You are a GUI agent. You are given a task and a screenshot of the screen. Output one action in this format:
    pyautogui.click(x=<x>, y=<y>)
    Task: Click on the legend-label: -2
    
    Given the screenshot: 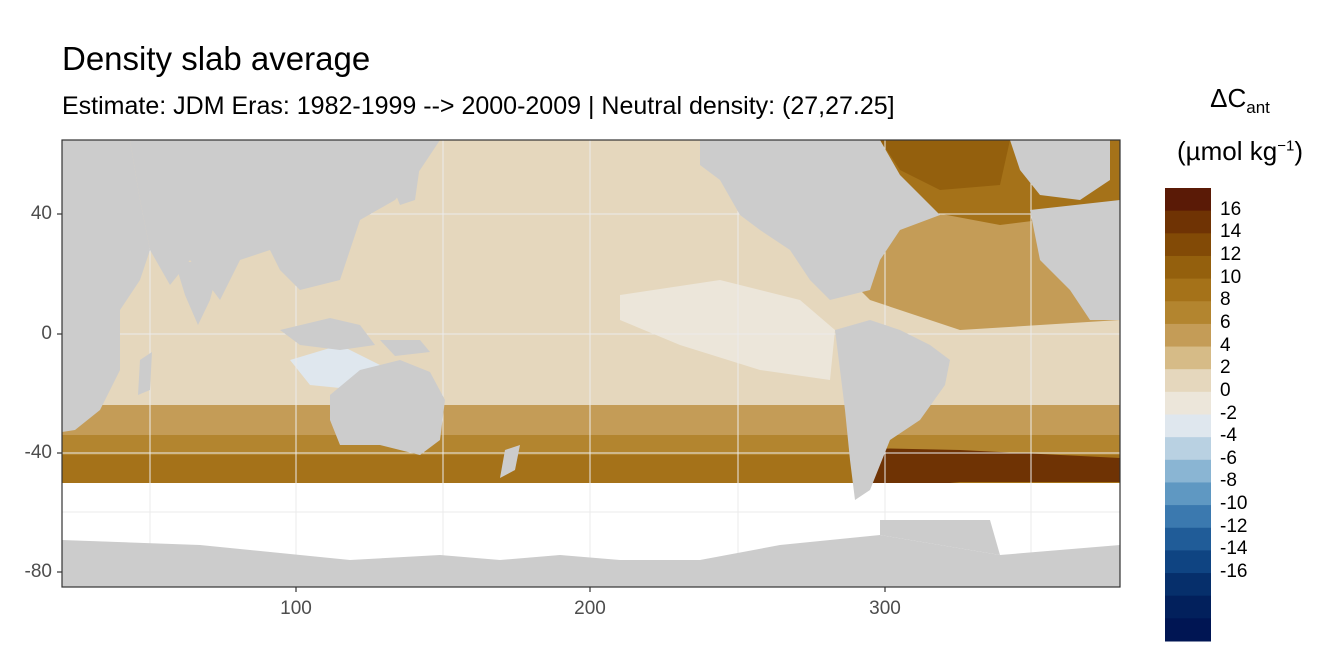 What is the action you would take?
    pyautogui.click(x=1228, y=413)
    